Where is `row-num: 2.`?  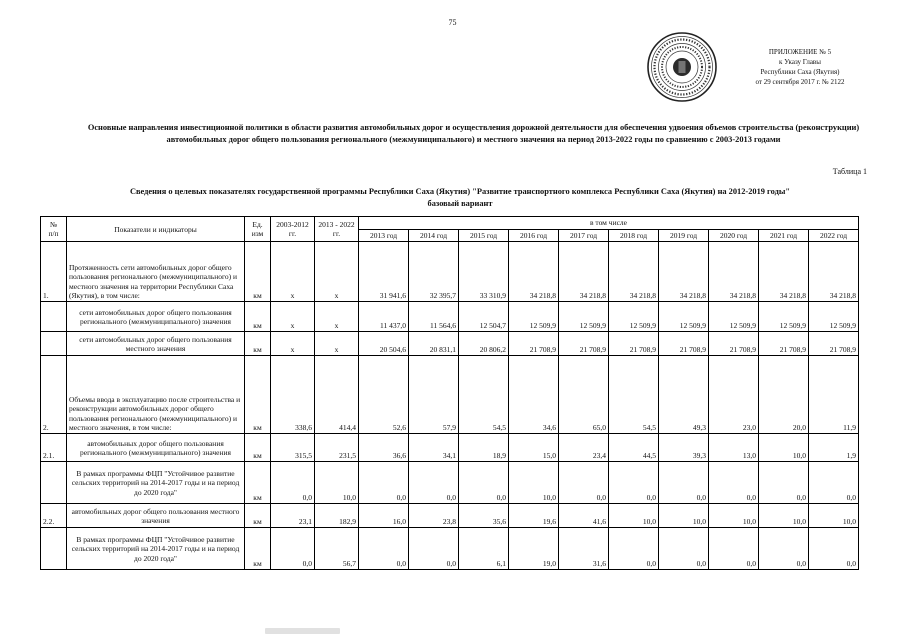
row-num: 2. is located at coordinates (53, 395).